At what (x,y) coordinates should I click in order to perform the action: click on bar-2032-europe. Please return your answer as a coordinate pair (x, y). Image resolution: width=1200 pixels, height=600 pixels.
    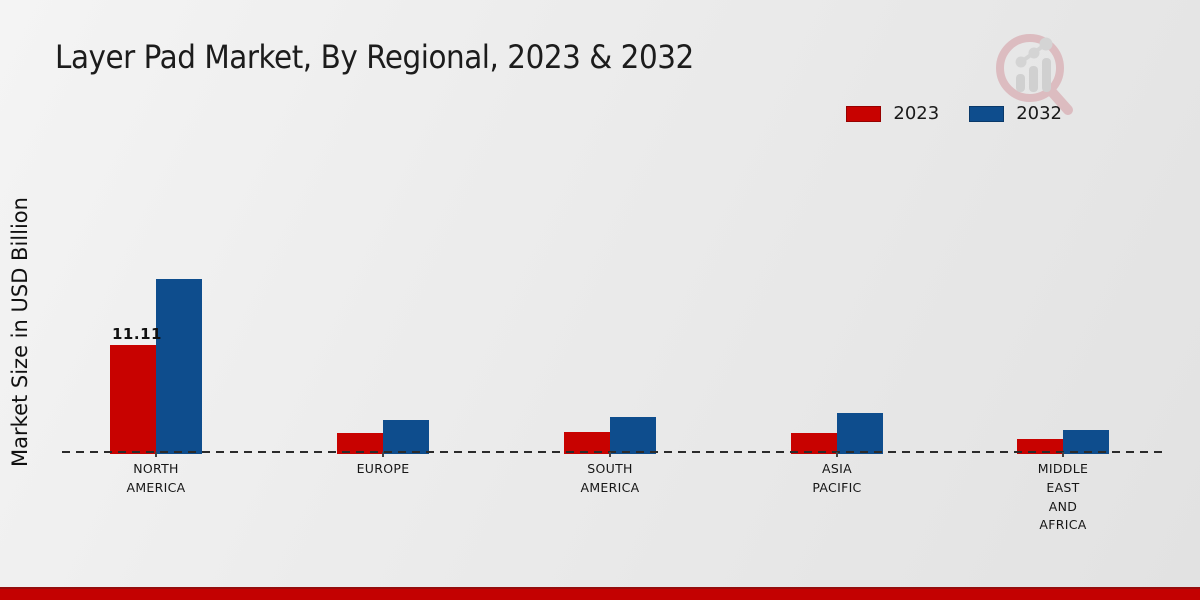
    Looking at the image, I should click on (406, 437).